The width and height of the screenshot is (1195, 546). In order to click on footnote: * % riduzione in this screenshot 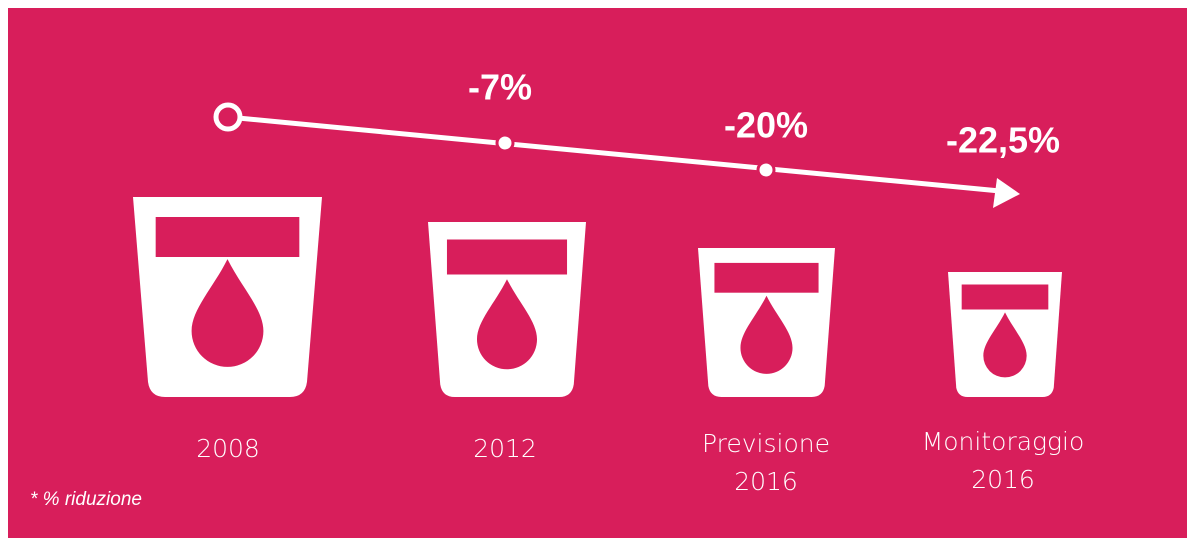, I will do `click(86, 499)`.